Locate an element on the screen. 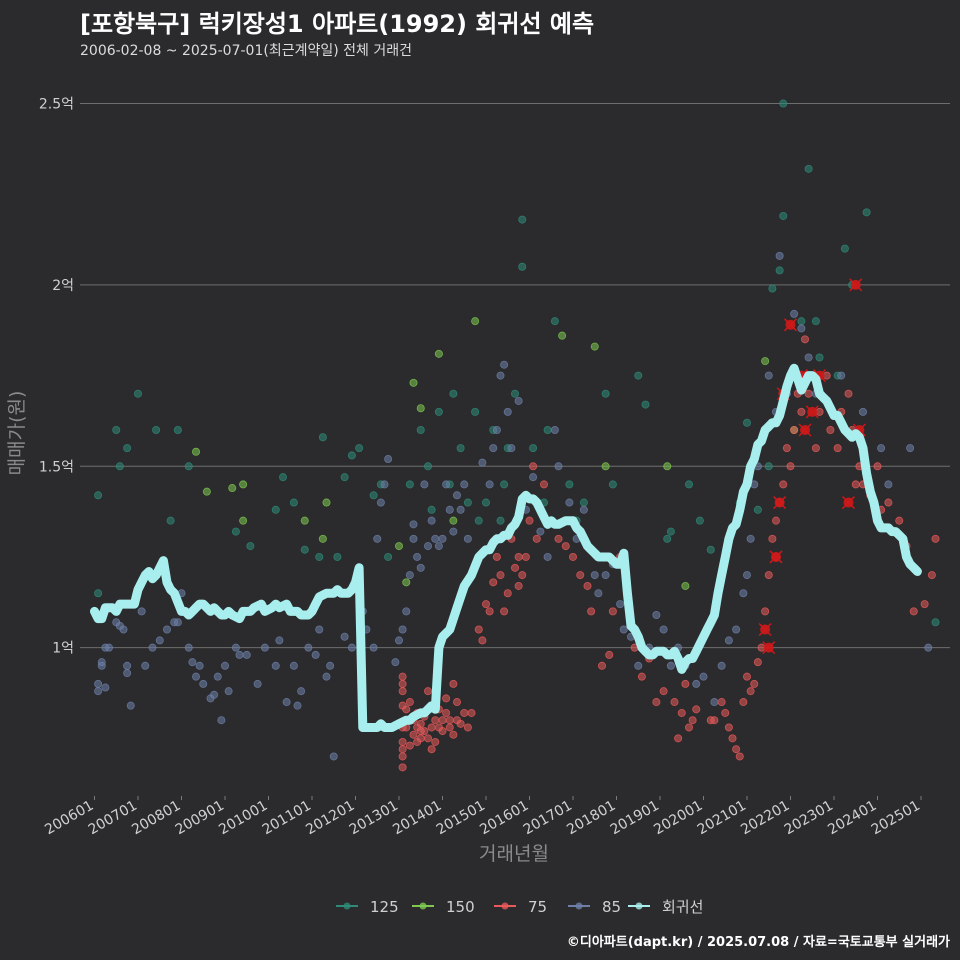 The image size is (960, 960). x-tick-label: 201001 is located at coordinates (243, 818).